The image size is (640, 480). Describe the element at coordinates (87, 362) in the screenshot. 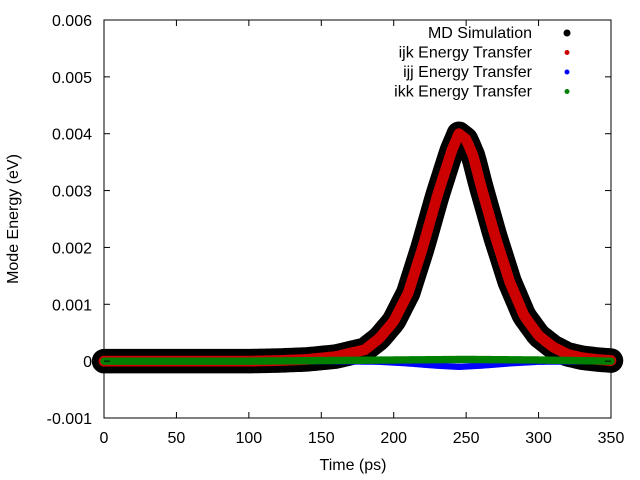

I see `y-tick-label: 0` at that location.